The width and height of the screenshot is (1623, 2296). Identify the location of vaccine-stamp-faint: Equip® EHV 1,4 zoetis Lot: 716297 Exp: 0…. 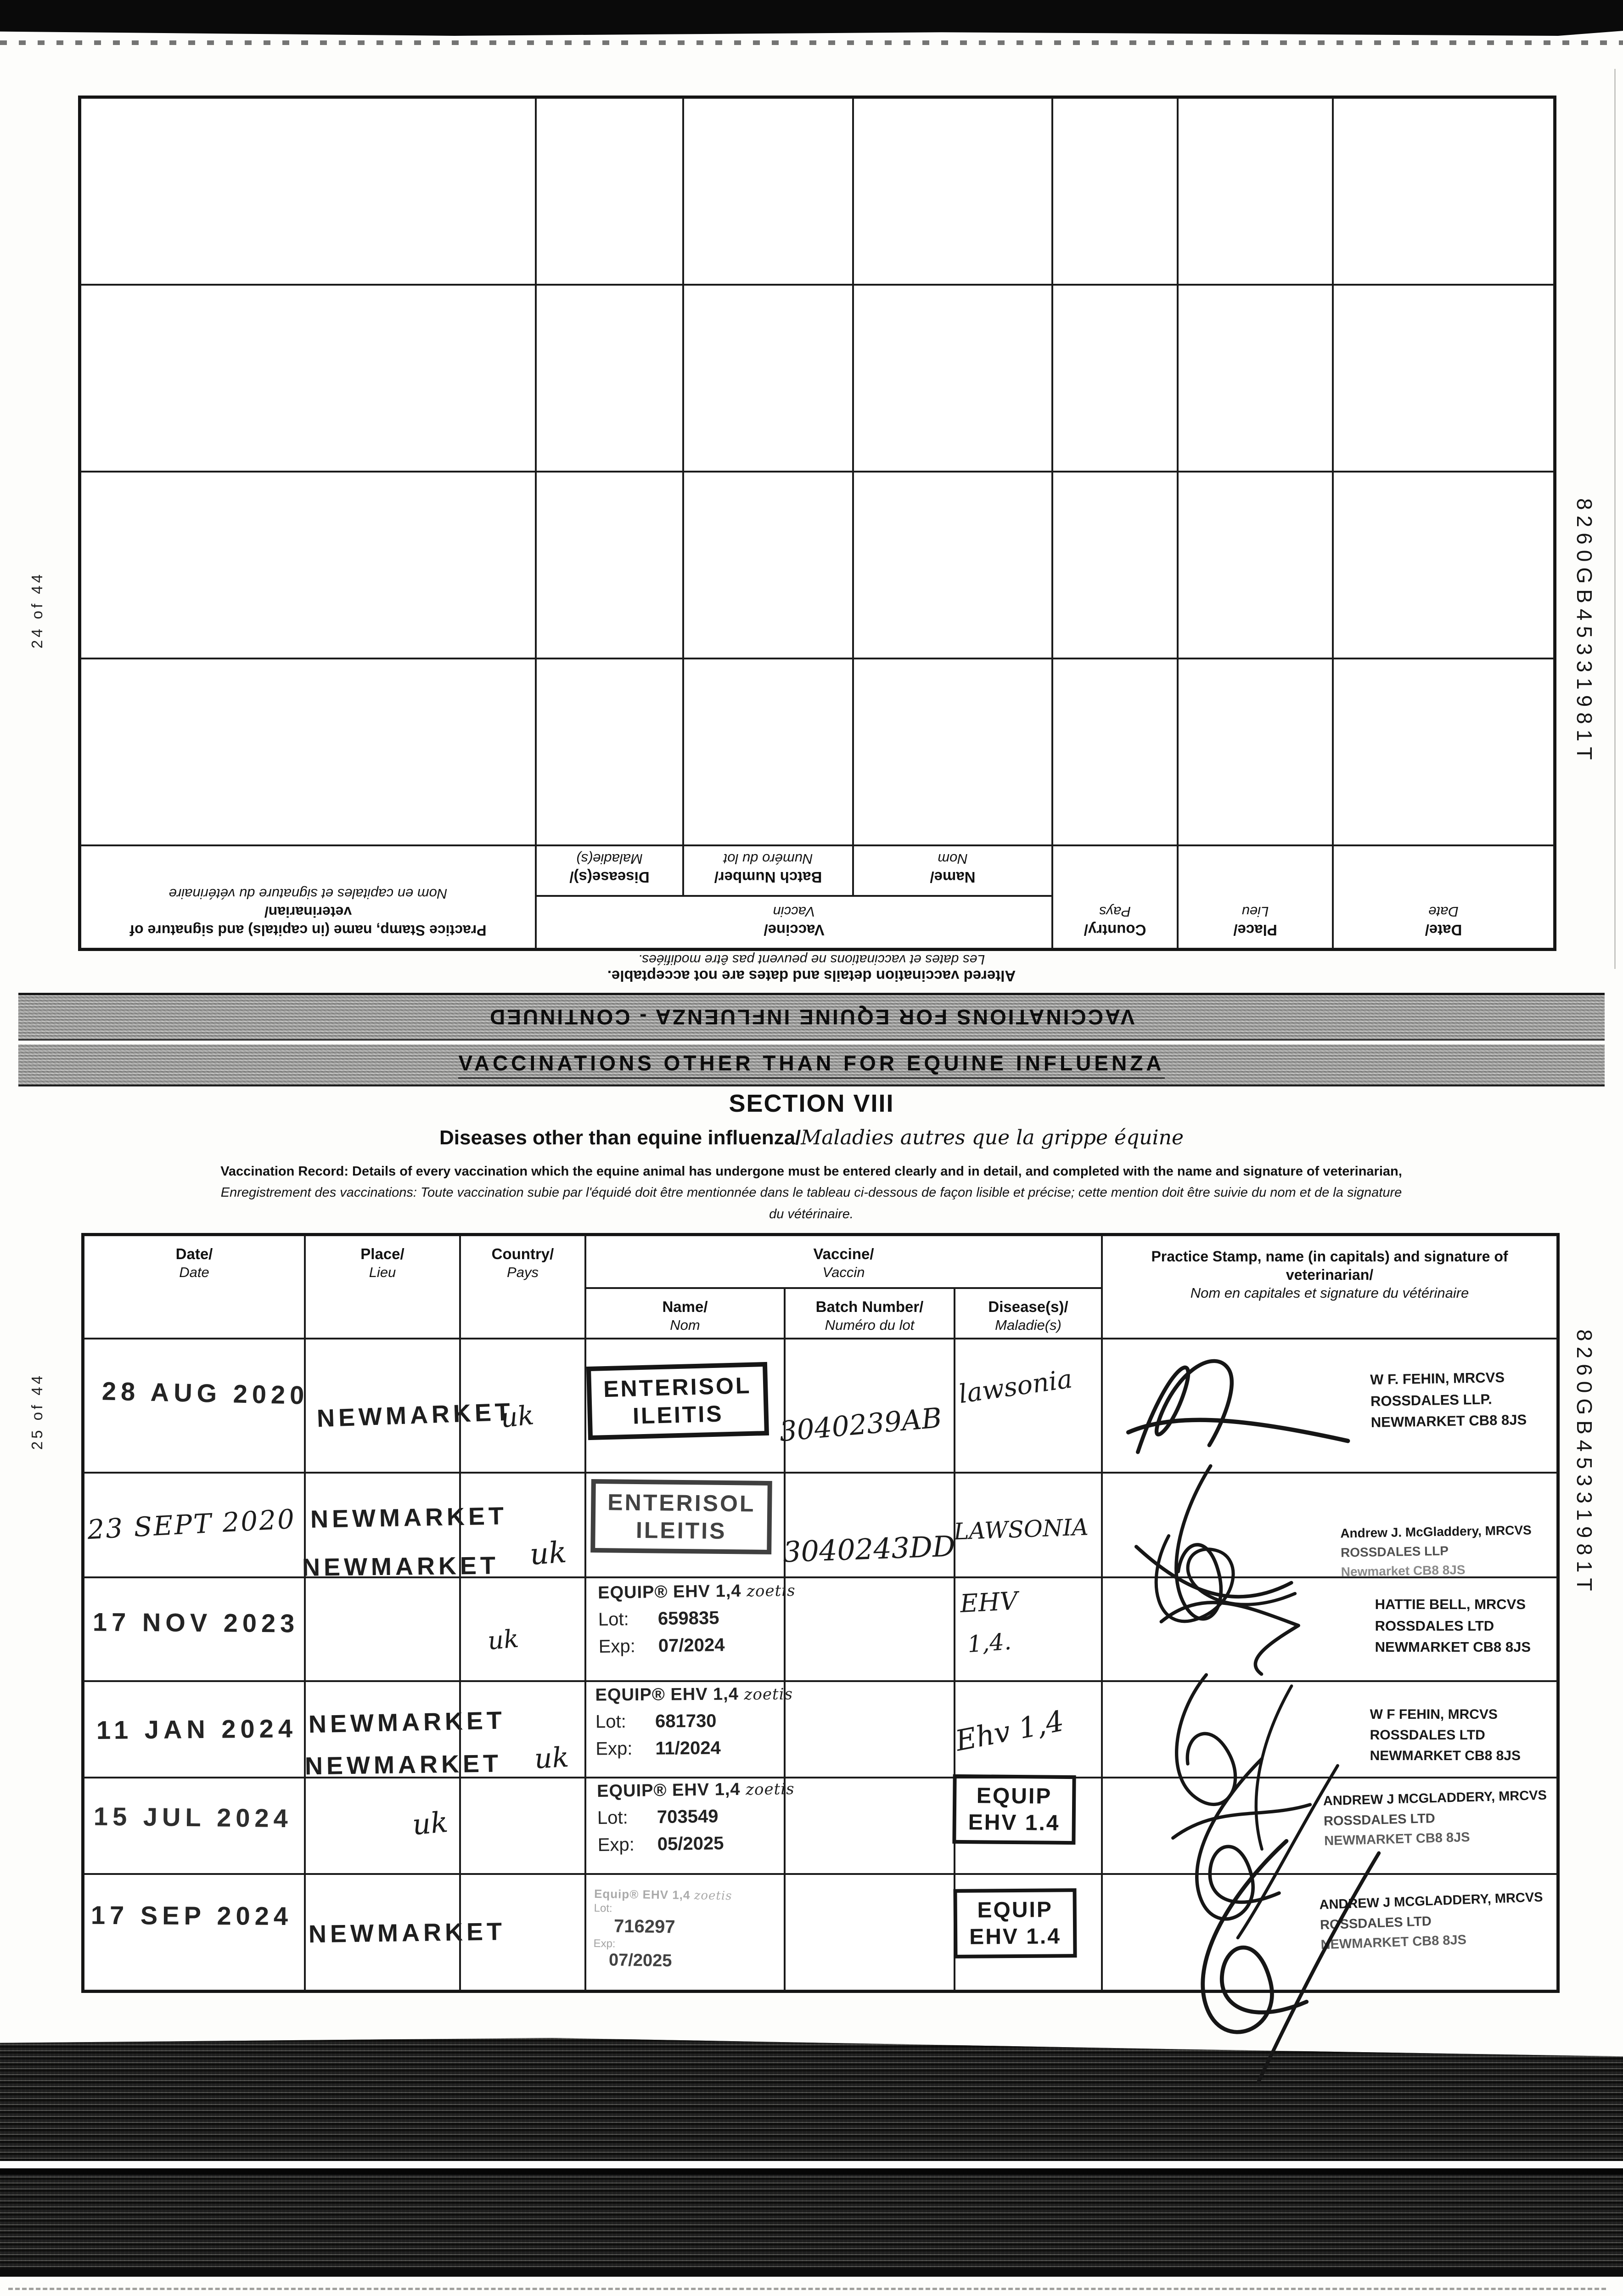
(662, 1929).